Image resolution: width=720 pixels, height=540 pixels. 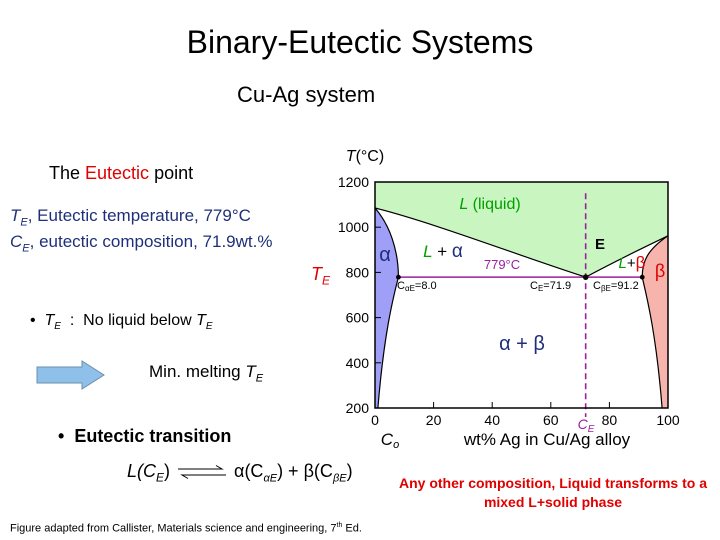 I want to click on bullet-te-symbol-2: T, so click(x=201, y=320).